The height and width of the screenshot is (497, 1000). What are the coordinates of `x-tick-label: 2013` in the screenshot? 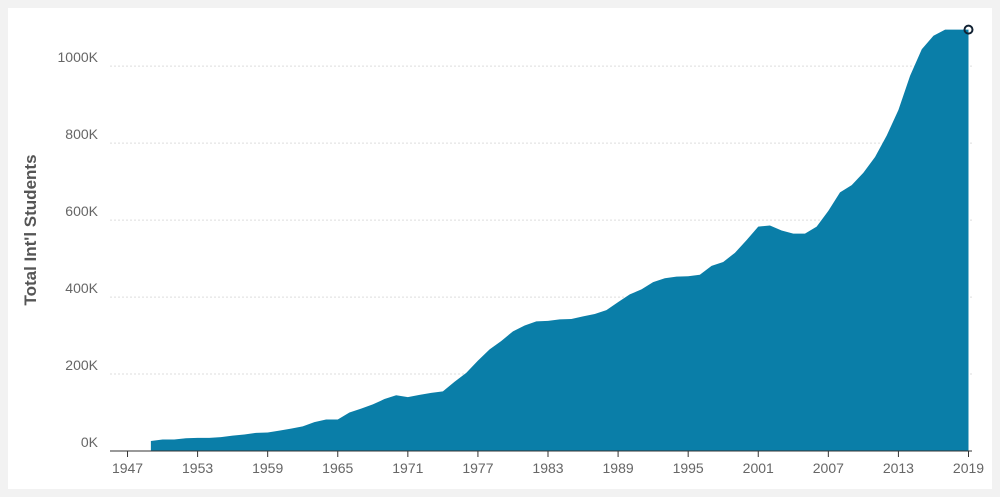 It's located at (898, 468).